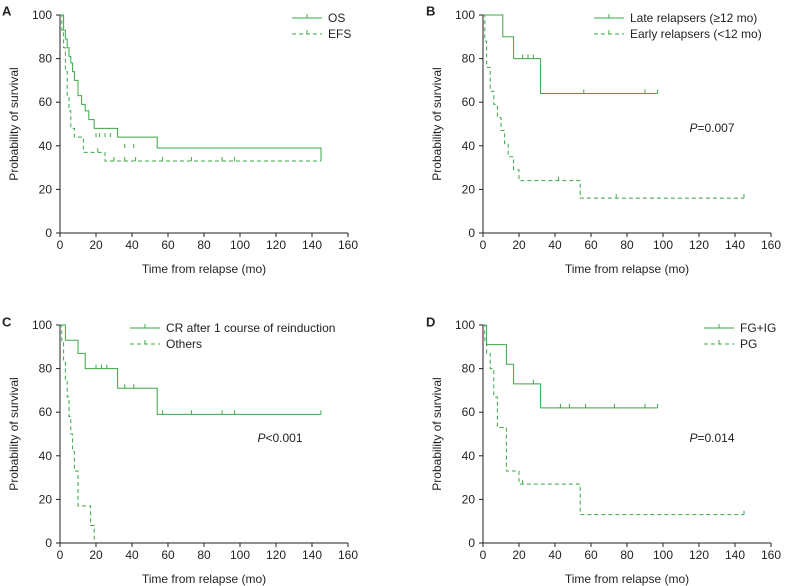 The height and width of the screenshot is (586, 788). Describe the element at coordinates (283, 438) in the screenshot. I see `p-value-text: <0.001` at that location.